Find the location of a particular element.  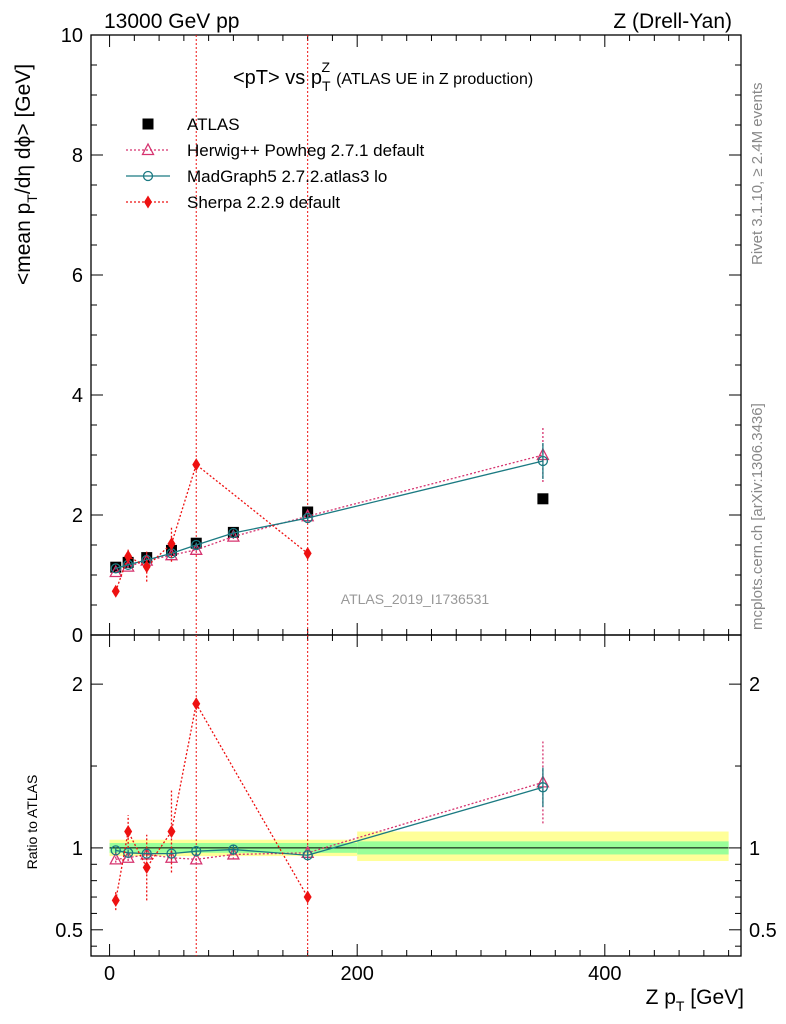

ratio-xlabel-text: Z p is located at coordinates (661, 997).